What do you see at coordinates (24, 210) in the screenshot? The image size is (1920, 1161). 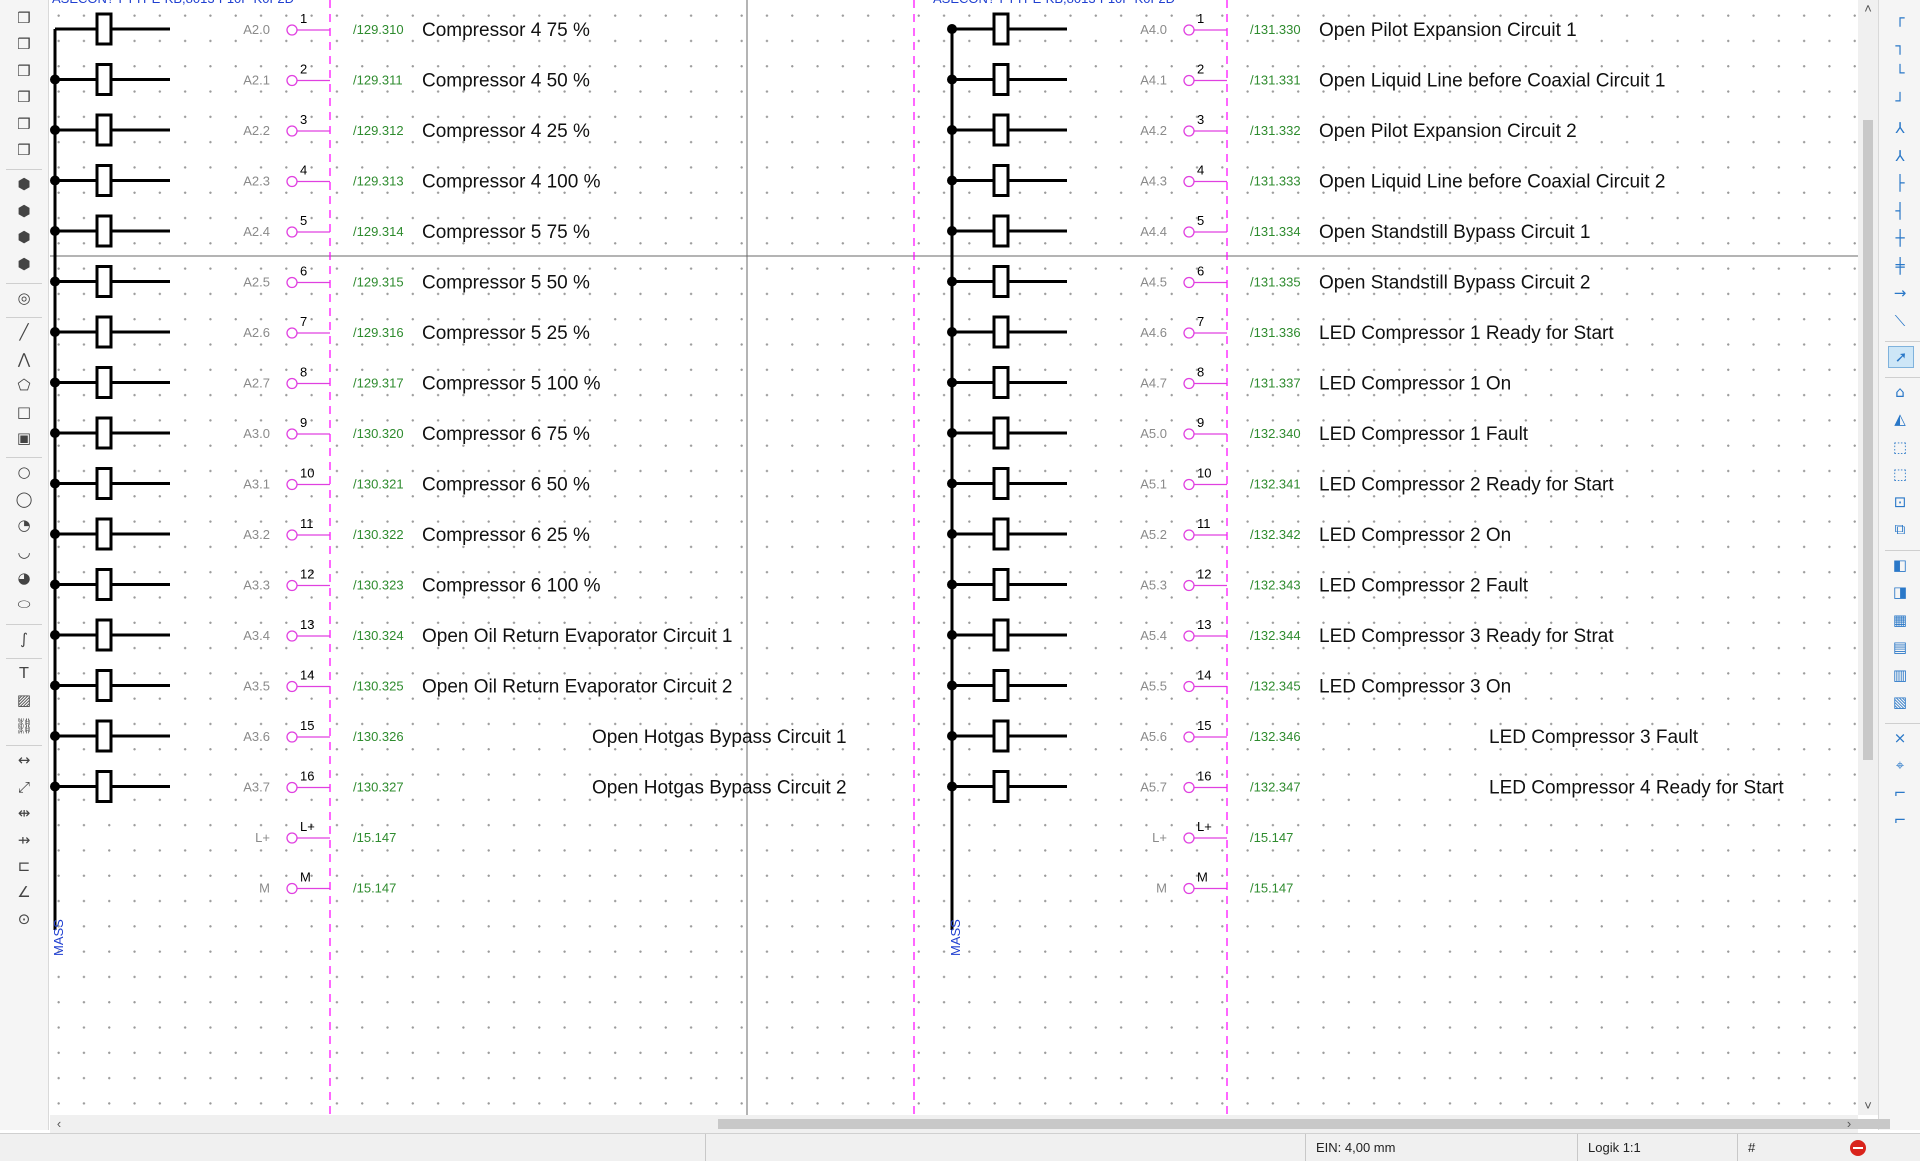 I see `view-iso-2-icon: ⬢` at bounding box center [24, 210].